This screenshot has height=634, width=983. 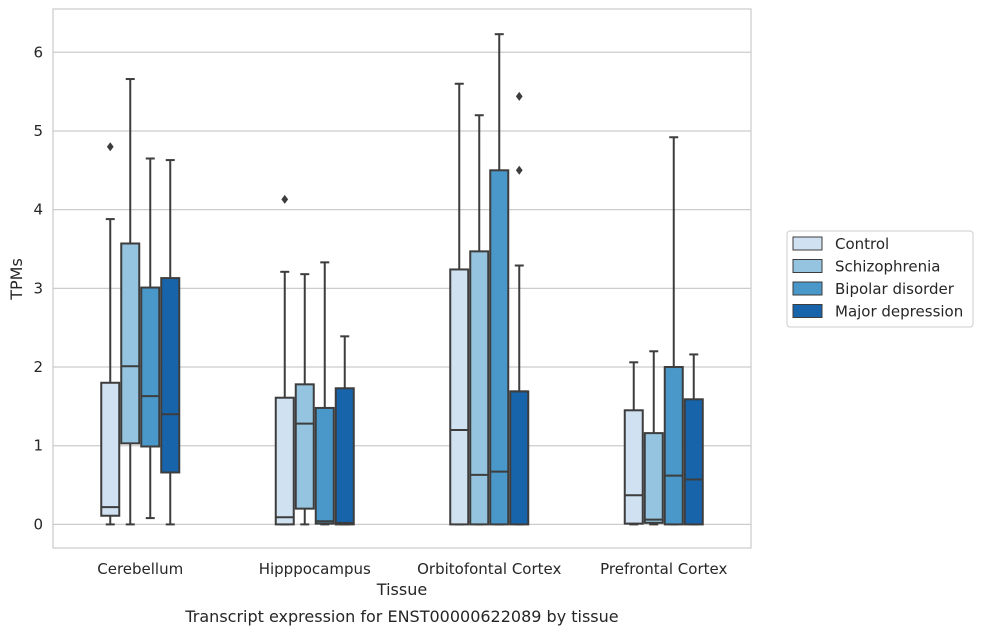 I want to click on x-tick-label: Prefrontal Cortex, so click(x=663, y=569).